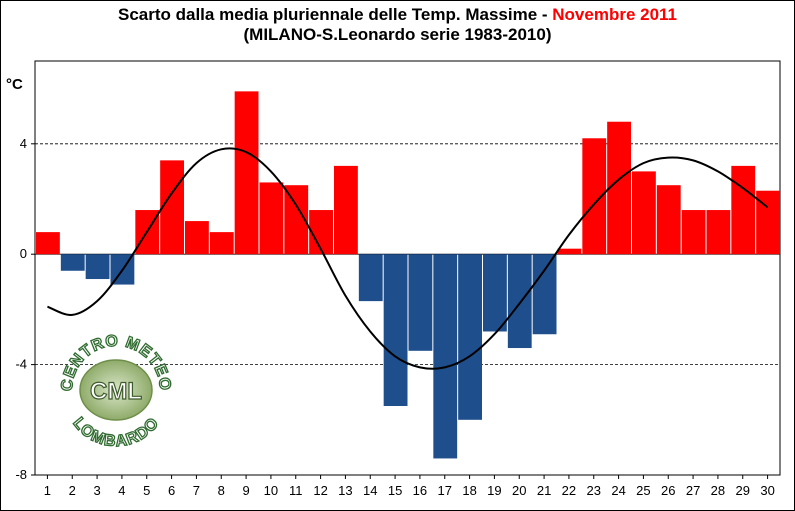 The height and width of the screenshot is (511, 795). Describe the element at coordinates (221, 490) in the screenshot. I see `x-tick-label: 8` at that location.